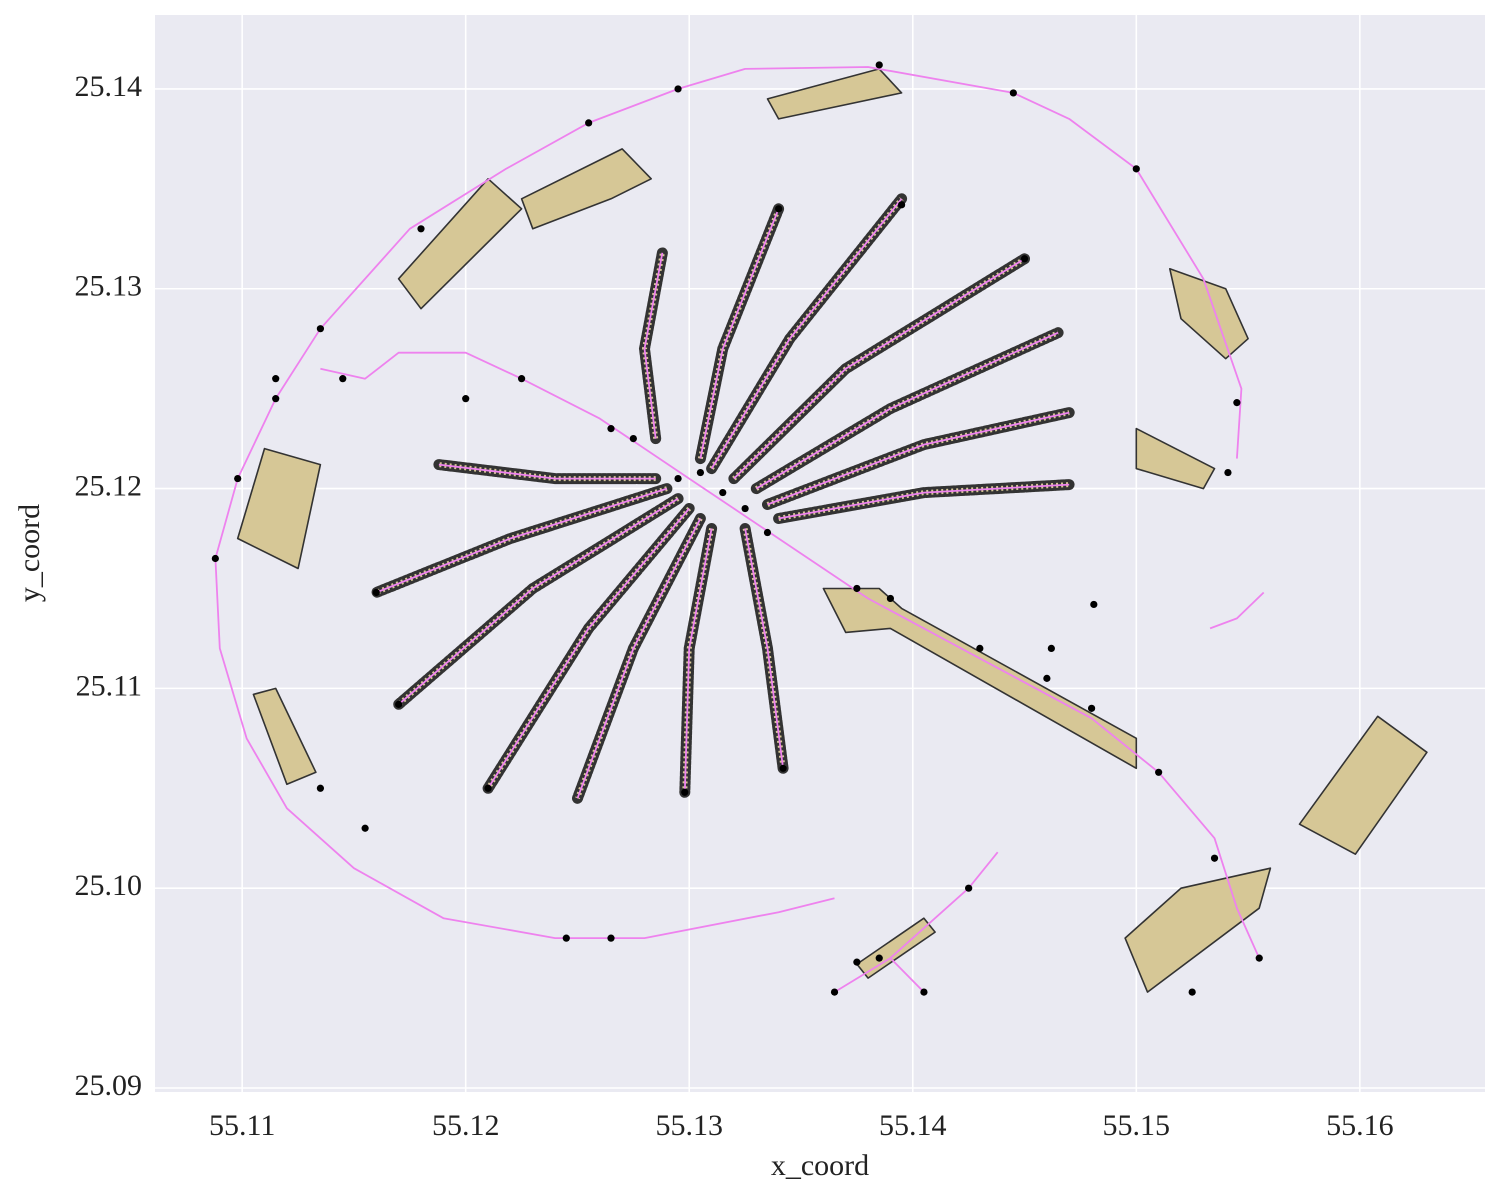  Describe the element at coordinates (689, 1125) in the screenshot. I see `x-tick-label: 55.13` at that location.